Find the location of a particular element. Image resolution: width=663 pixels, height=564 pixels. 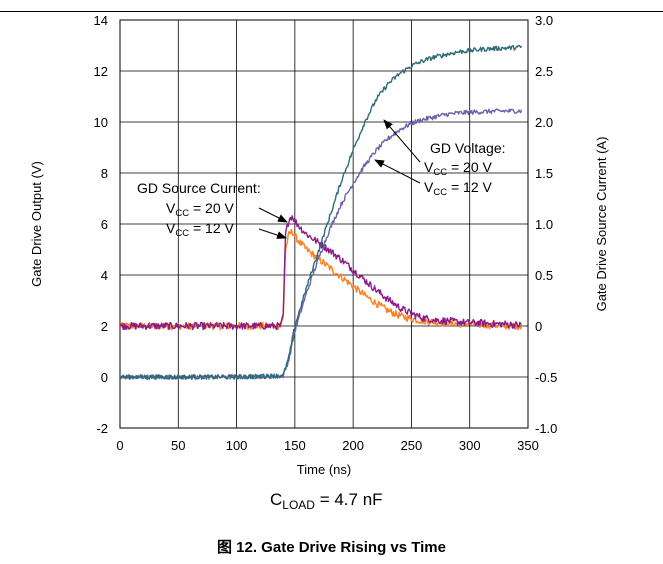

y-tick-label: -2 is located at coordinates (102, 428).